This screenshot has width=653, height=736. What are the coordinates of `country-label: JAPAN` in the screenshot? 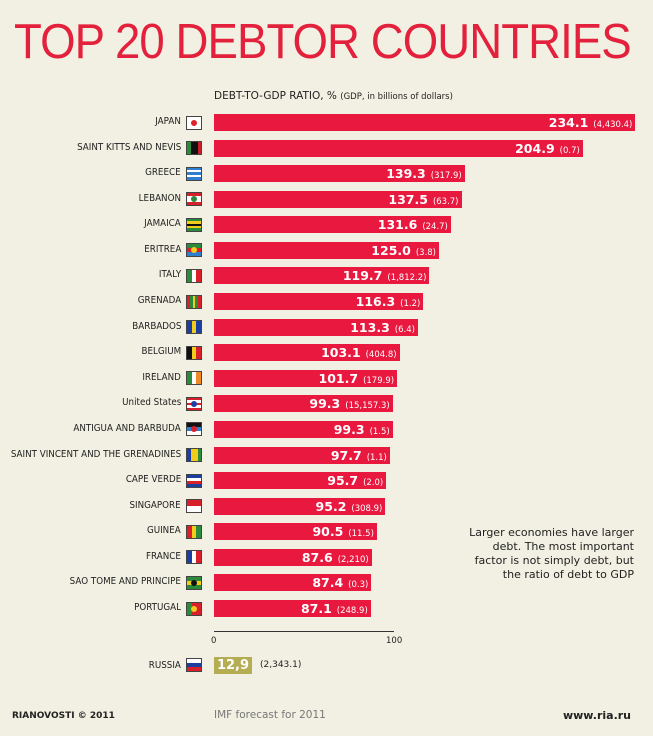 It's located at (168, 121).